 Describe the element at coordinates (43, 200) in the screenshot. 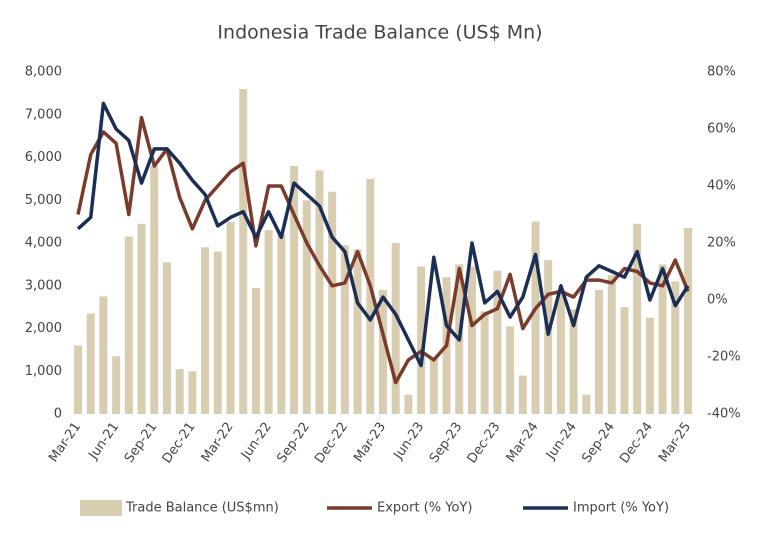

I see `y-tick-label: 5,000` at that location.